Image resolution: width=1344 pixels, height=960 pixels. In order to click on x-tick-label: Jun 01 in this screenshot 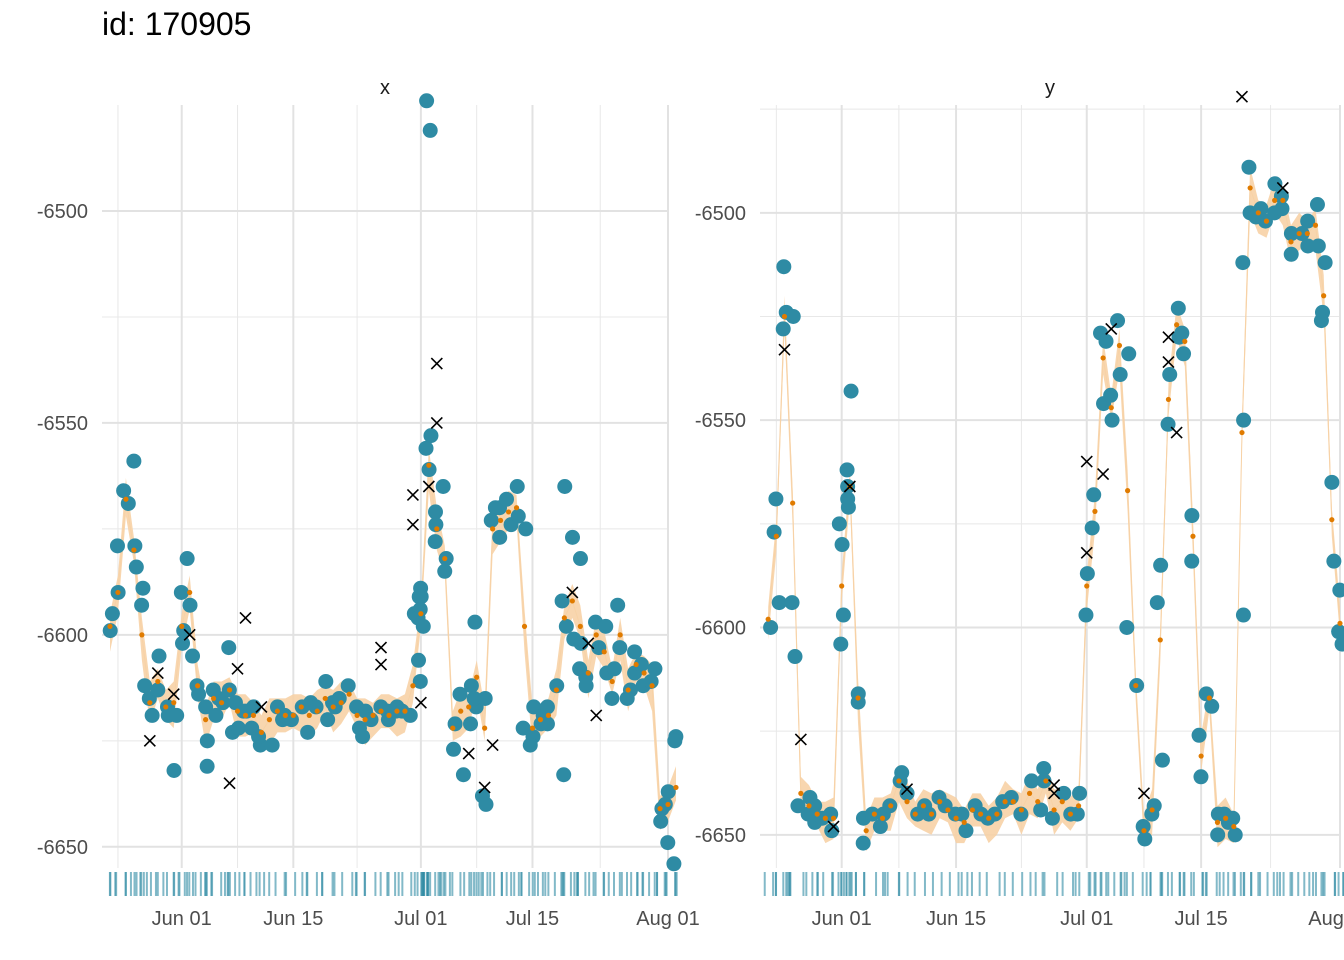, I will do `click(842, 919)`.